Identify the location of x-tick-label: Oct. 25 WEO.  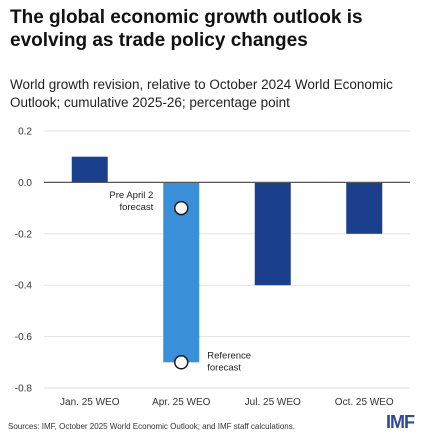
(364, 402).